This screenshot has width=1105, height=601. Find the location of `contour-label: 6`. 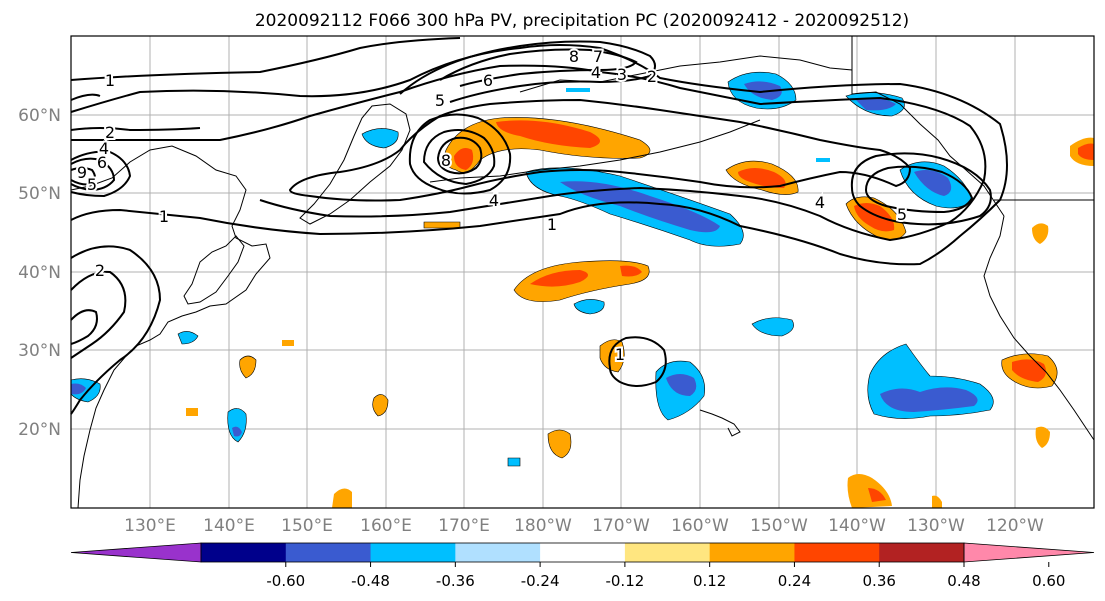

contour-label: 6 is located at coordinates (102, 162).